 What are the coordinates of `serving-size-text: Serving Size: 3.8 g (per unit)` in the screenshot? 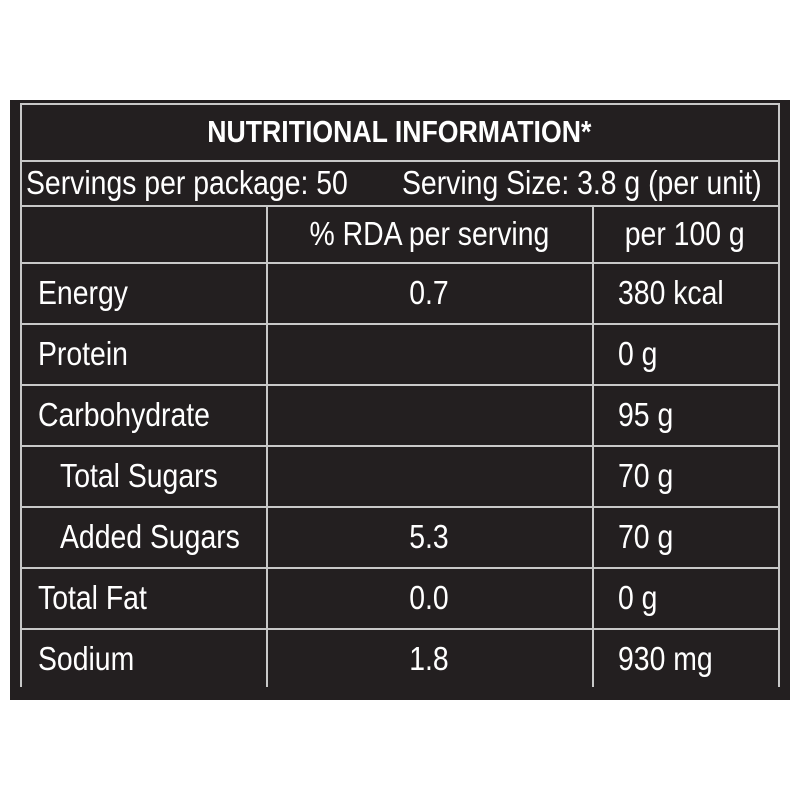 It's located at (582, 182).